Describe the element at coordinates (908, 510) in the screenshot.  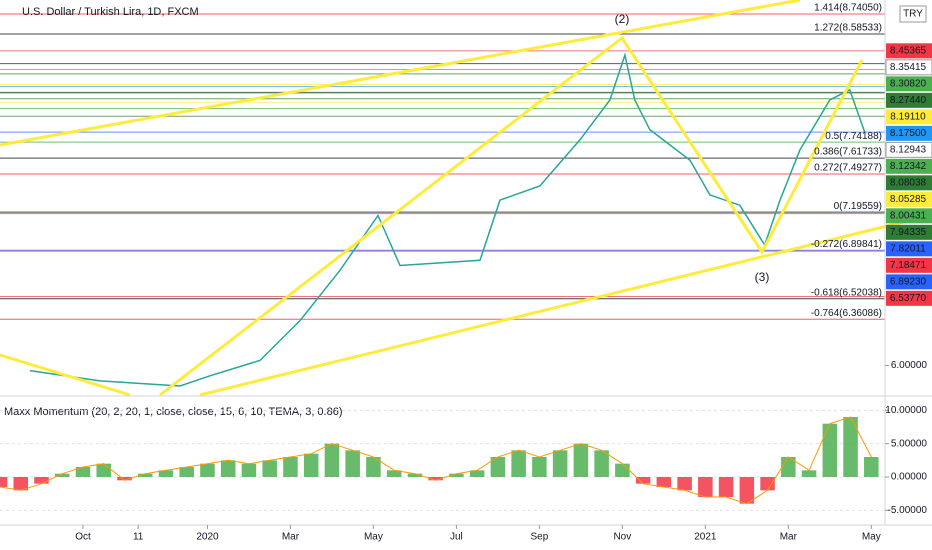
I see `y2-tick-label: -5.00000` at that location.